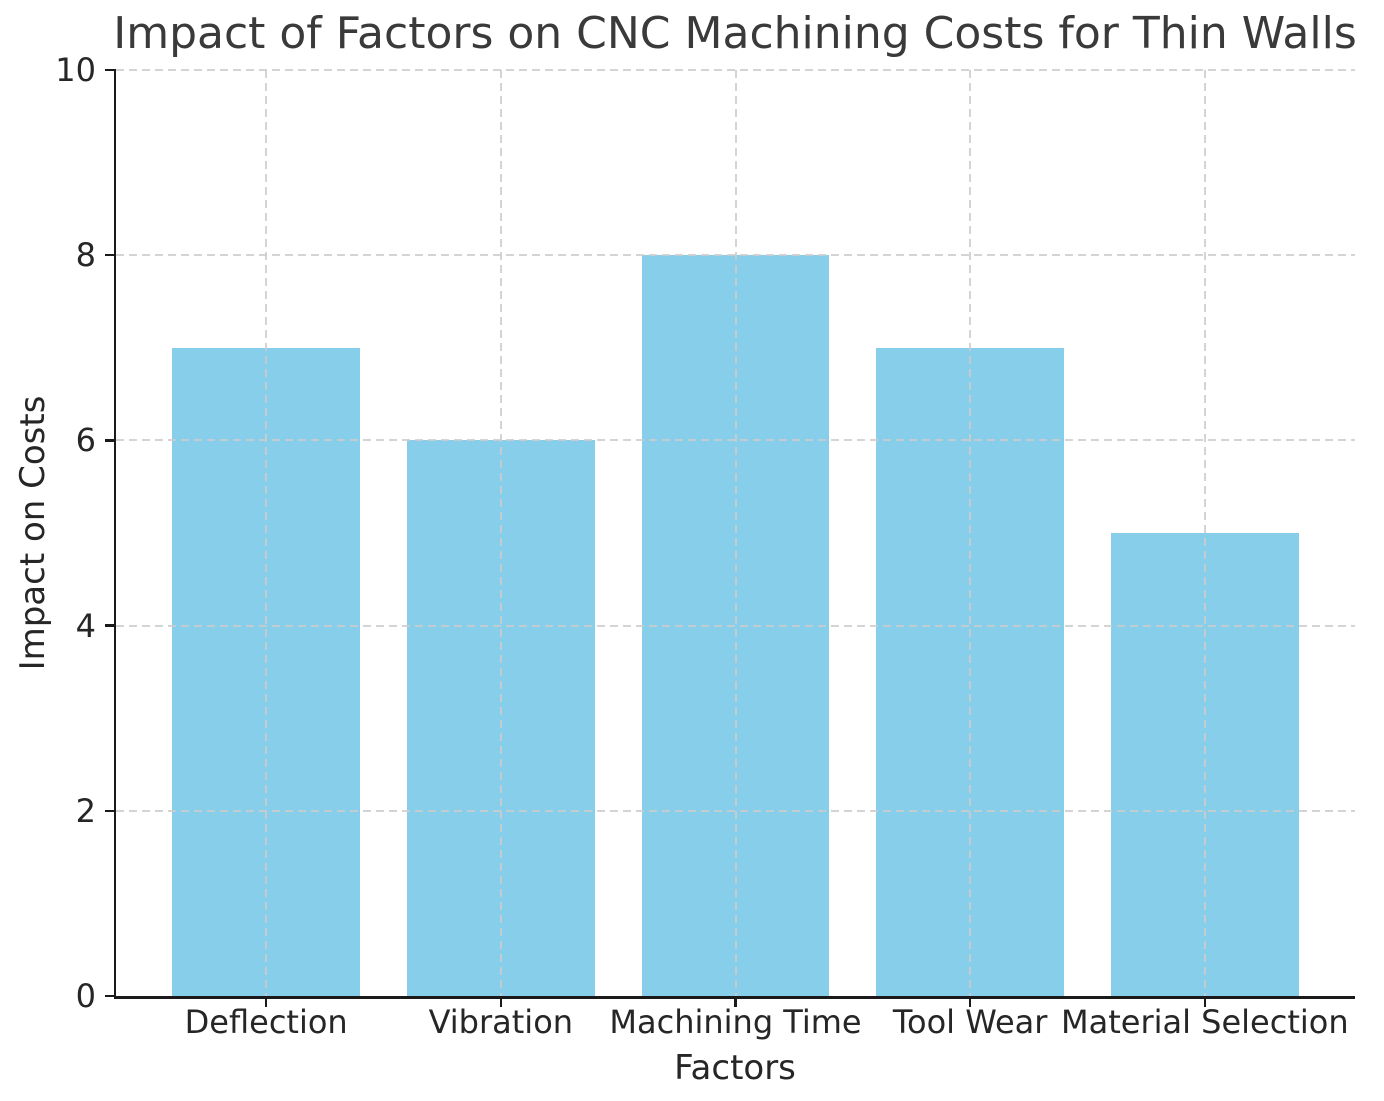 This screenshot has height=1101, width=1384. What do you see at coordinates (85, 810) in the screenshot?
I see `y-tick-label: 2` at bounding box center [85, 810].